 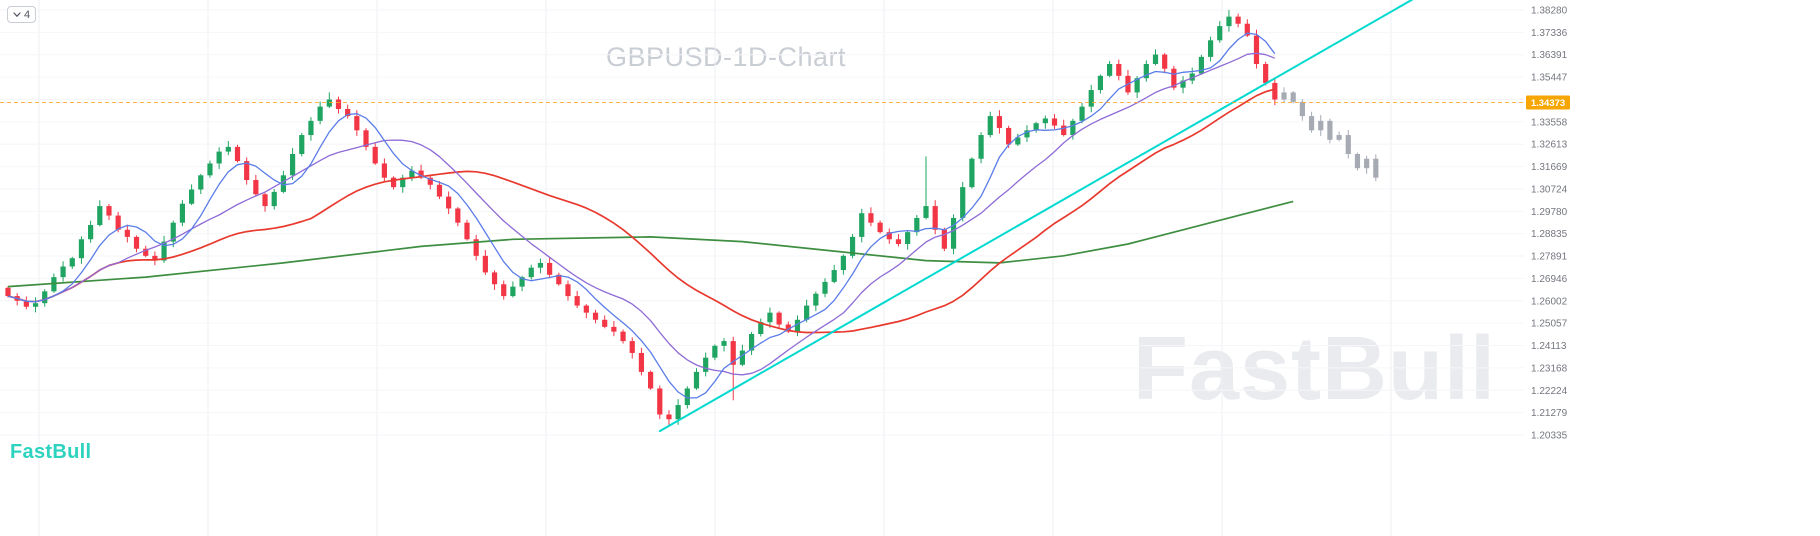 What do you see at coordinates (1549, 234) in the screenshot?
I see `price-axis-label: 1.28835` at bounding box center [1549, 234].